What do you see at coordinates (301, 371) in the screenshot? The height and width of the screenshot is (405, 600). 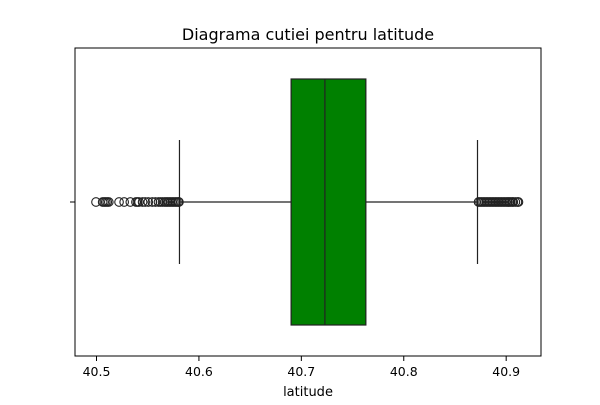 I see `x-tick-label: 40.7` at bounding box center [301, 371].